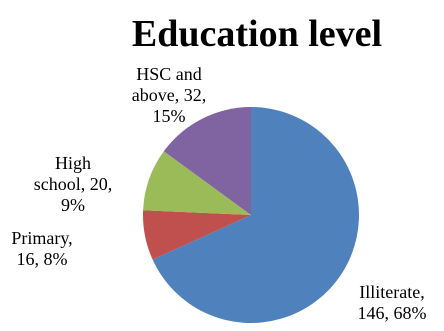 The width and height of the screenshot is (444, 331). I want to click on data-label-line: HSC and, so click(169, 74).